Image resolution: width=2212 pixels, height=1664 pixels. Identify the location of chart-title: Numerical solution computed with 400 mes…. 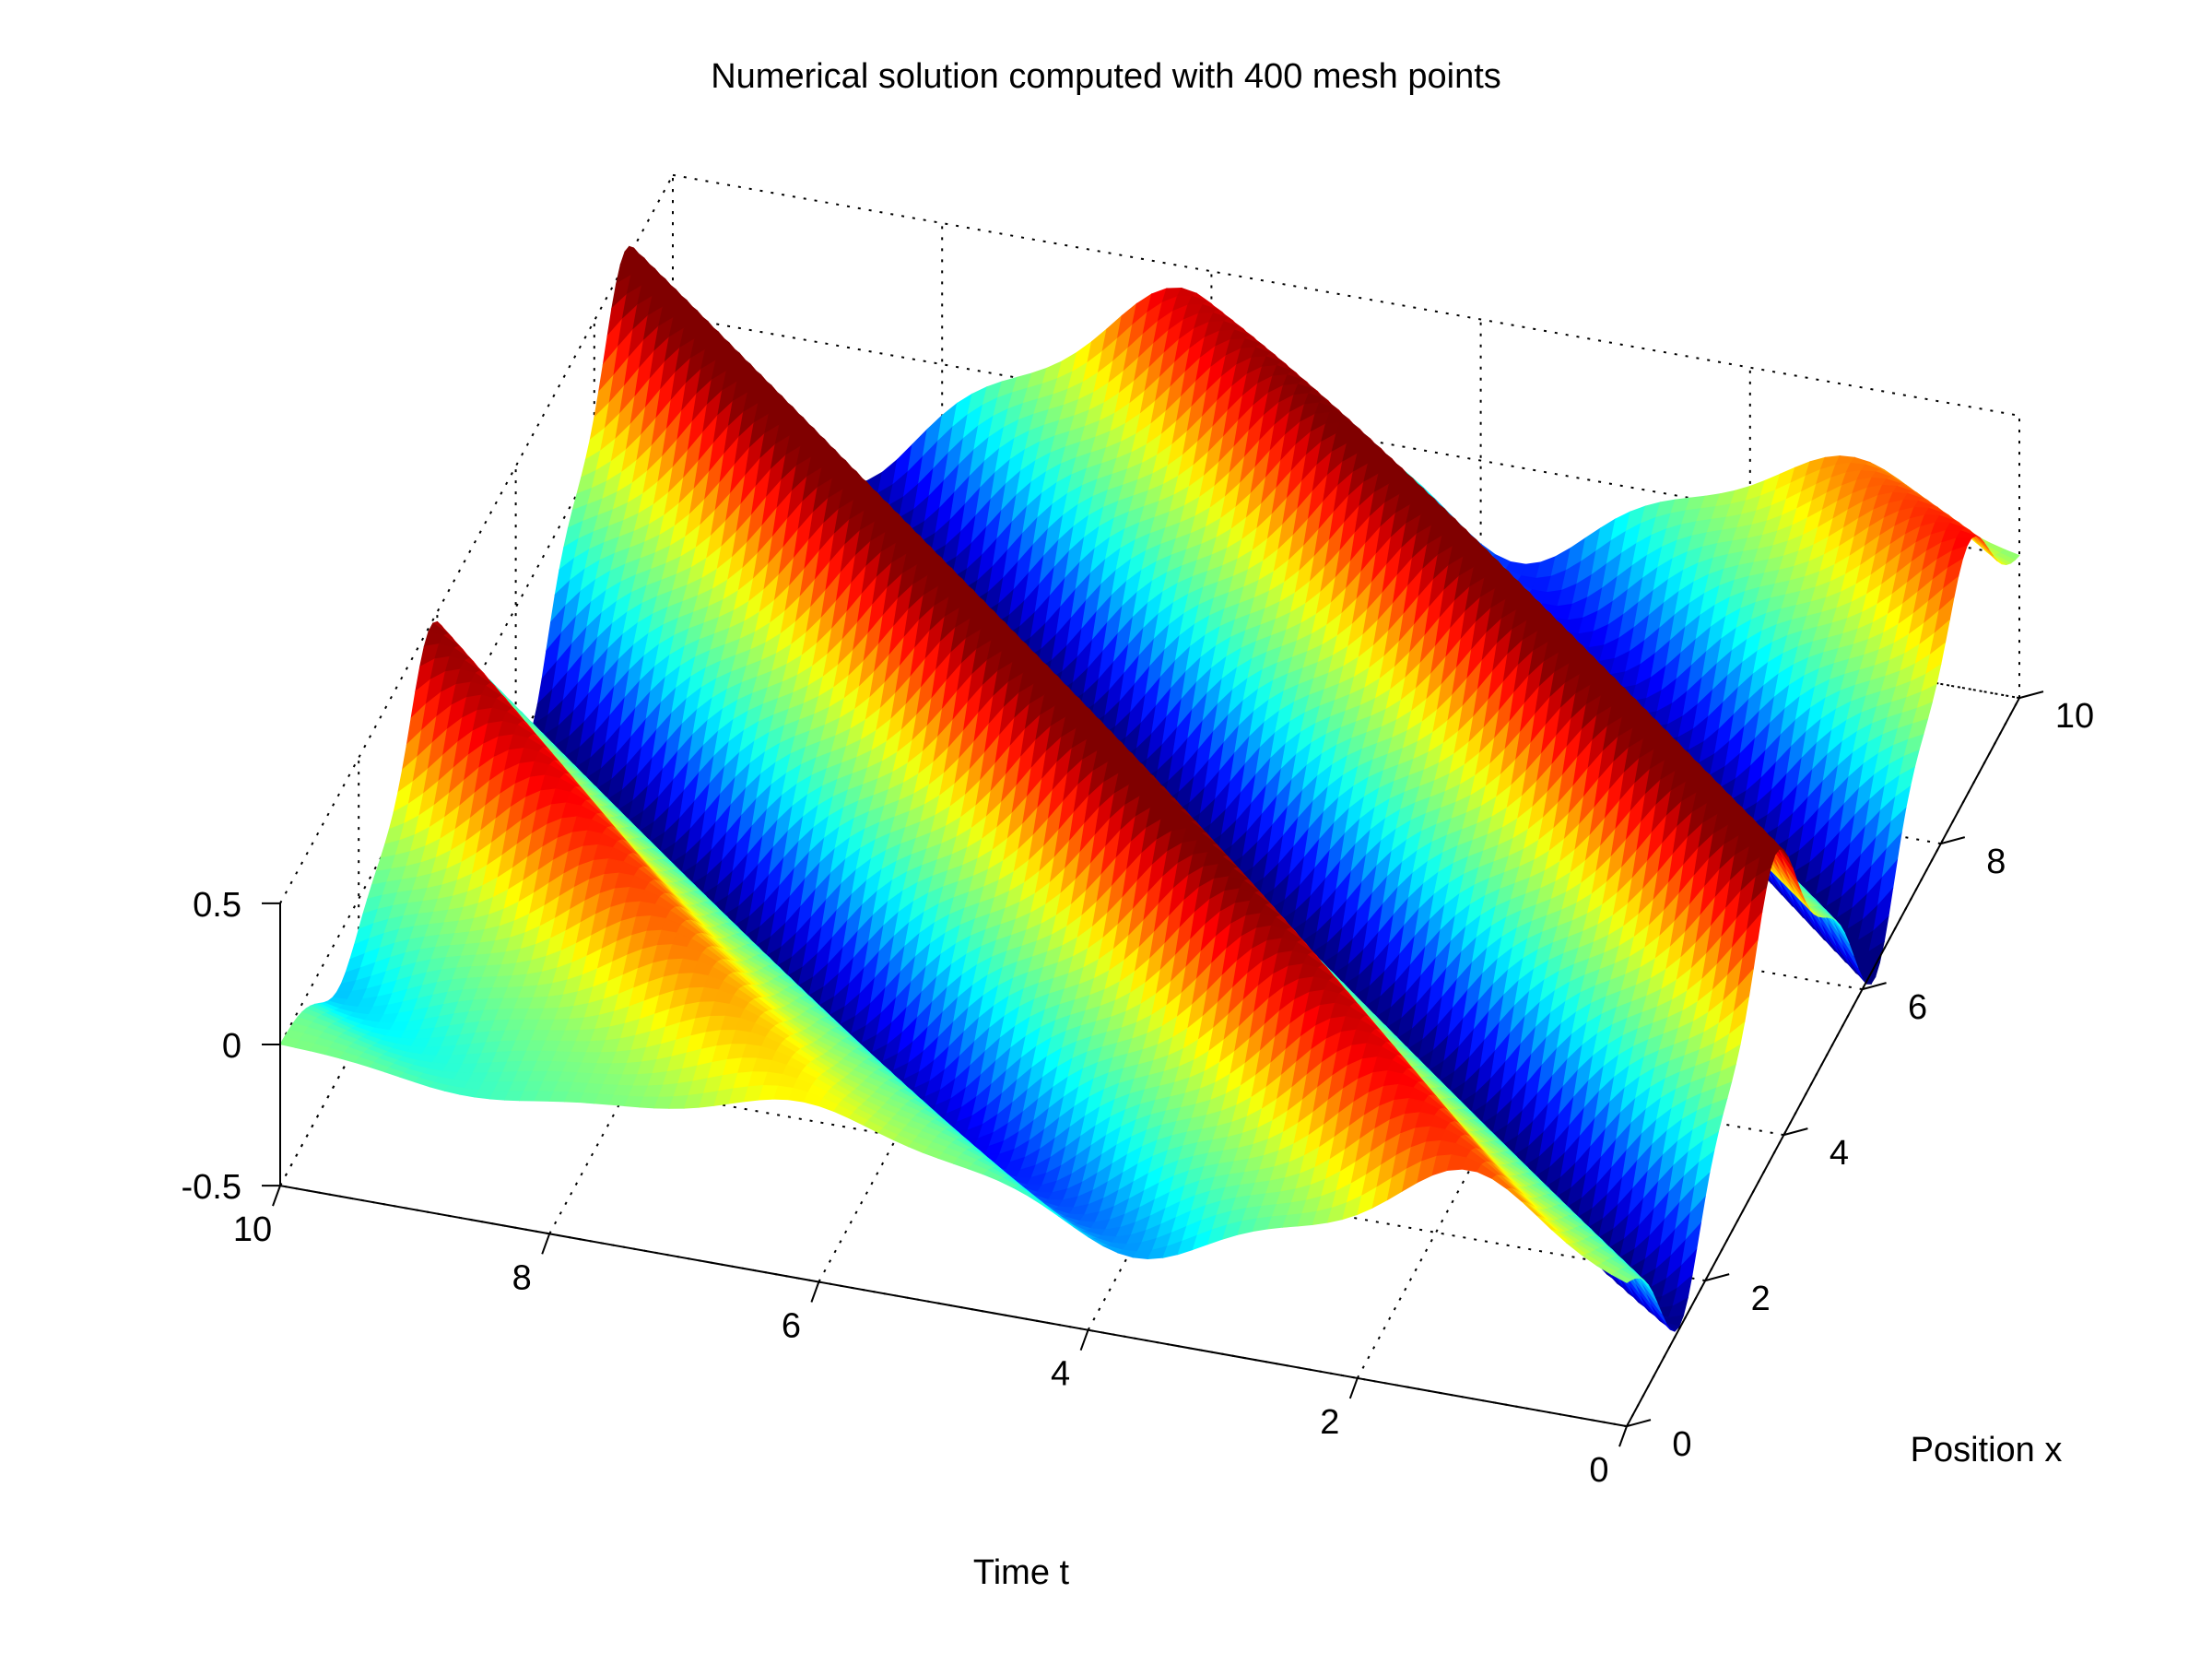
(1106, 77).